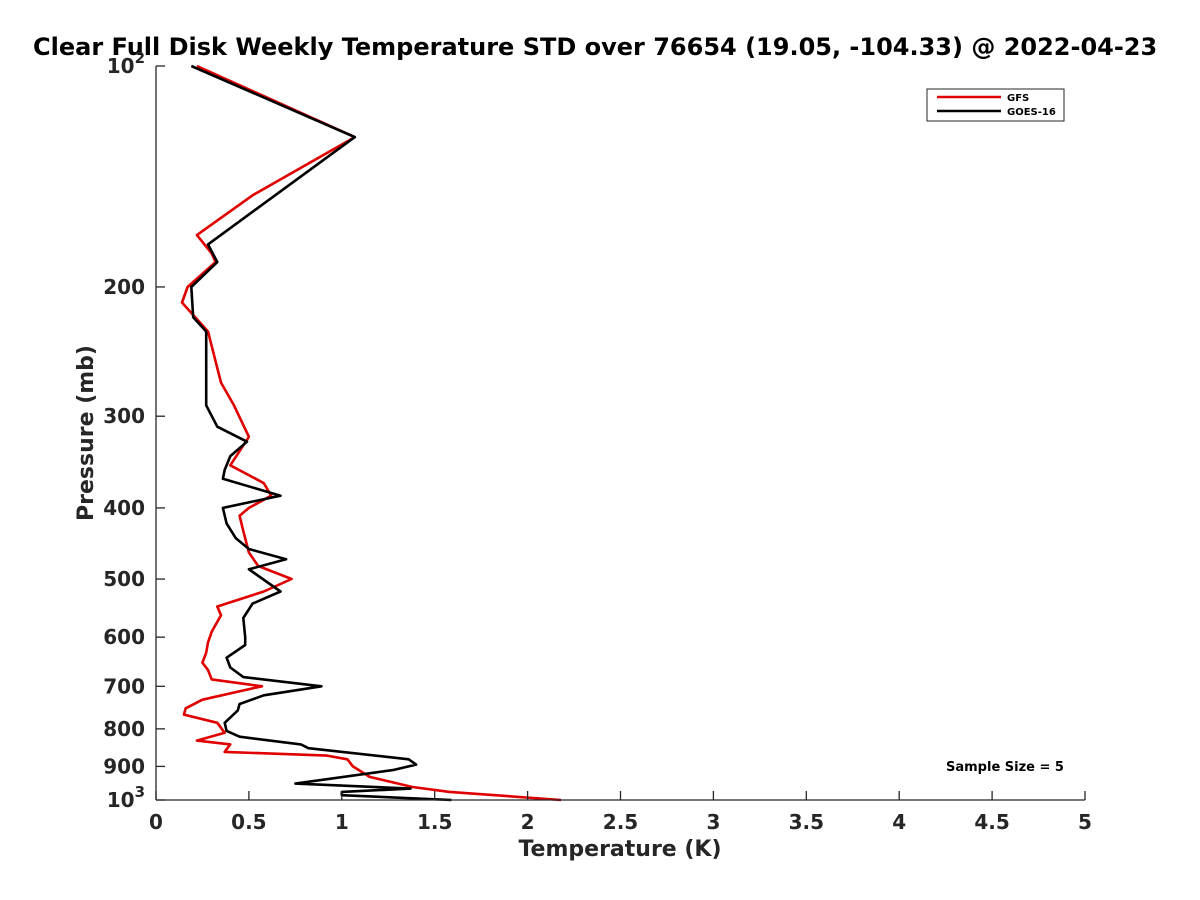 This screenshot has height=900, width=1200. What do you see at coordinates (124, 729) in the screenshot?
I see `y-tick-label: 800` at bounding box center [124, 729].